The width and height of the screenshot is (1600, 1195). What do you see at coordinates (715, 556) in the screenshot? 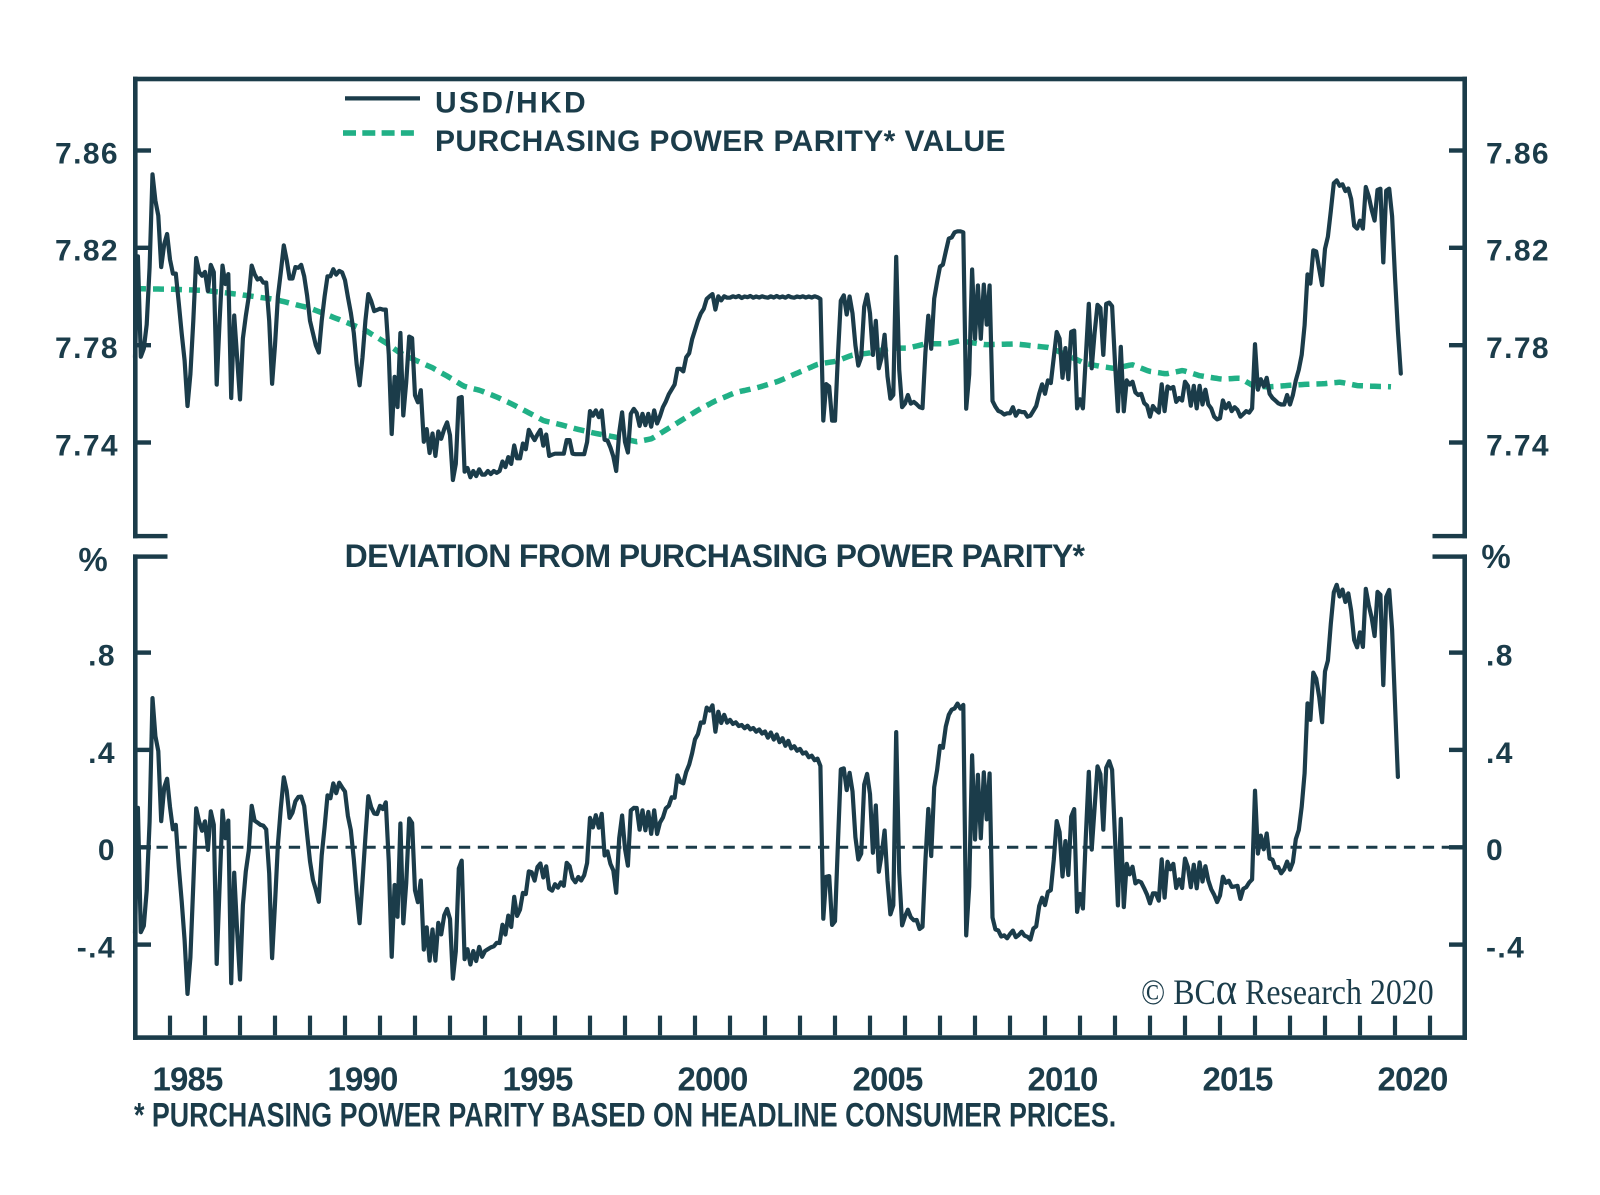
I see `svg-text:DEVIATION FROM PURCHASING POWE: DEVIATION FROM PURCHASING POWER PARITY*` at bounding box center [715, 556].